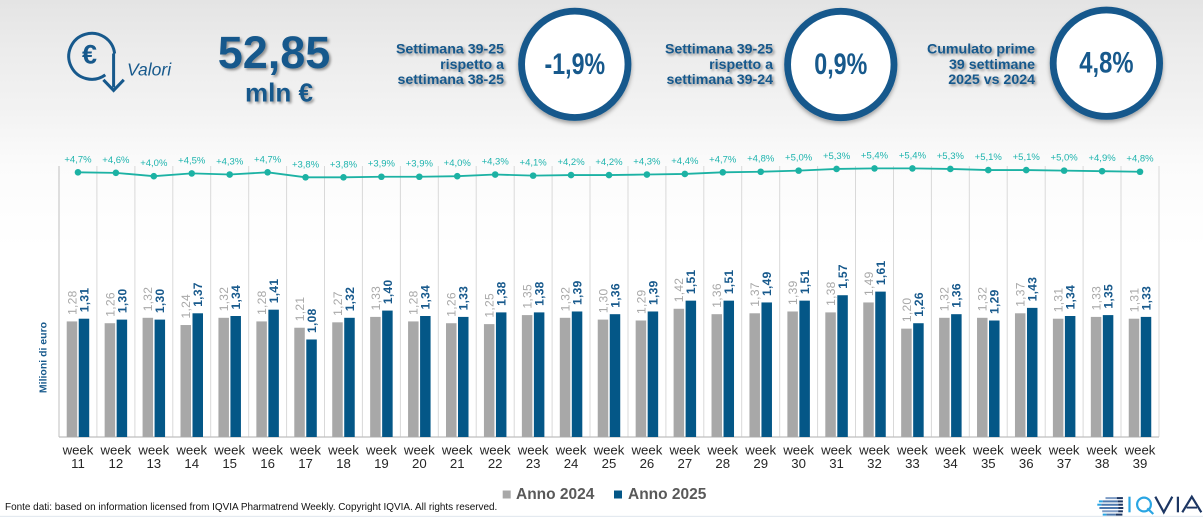 The width and height of the screenshot is (1203, 517). I want to click on svg-text: 23, so click(533, 463).